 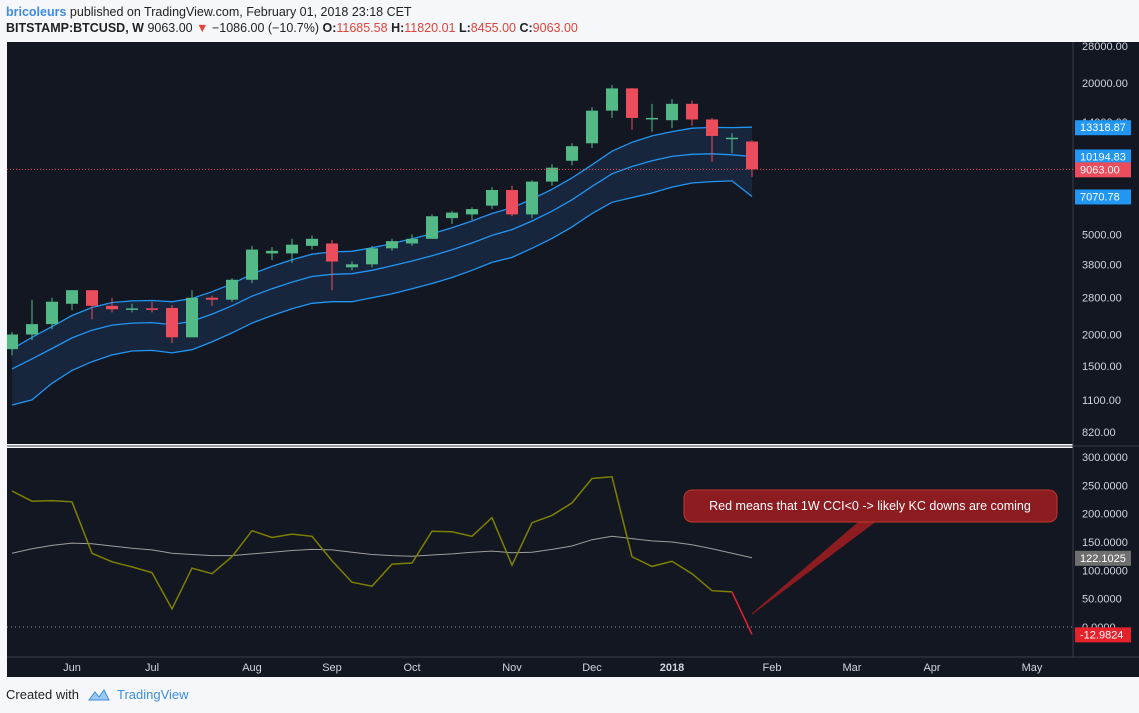 What do you see at coordinates (252, 668) in the screenshot?
I see `time-tick-label: Aug` at bounding box center [252, 668].